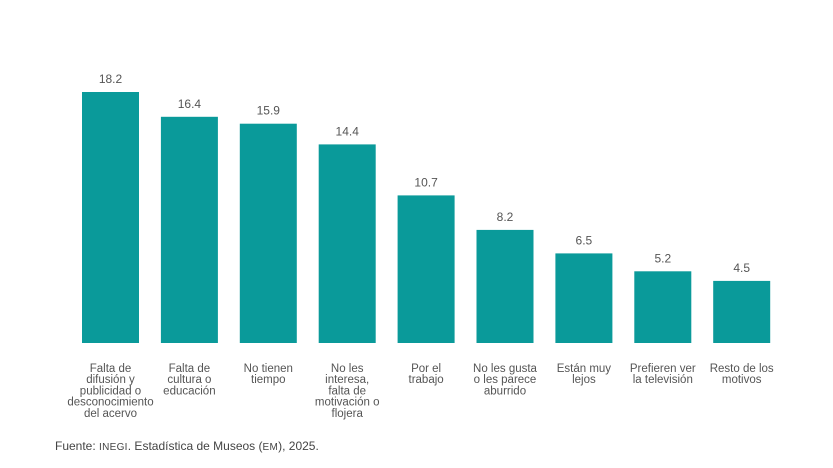 The width and height of the screenshot is (833, 468). I want to click on data-label-6: 8.2, so click(505, 217).